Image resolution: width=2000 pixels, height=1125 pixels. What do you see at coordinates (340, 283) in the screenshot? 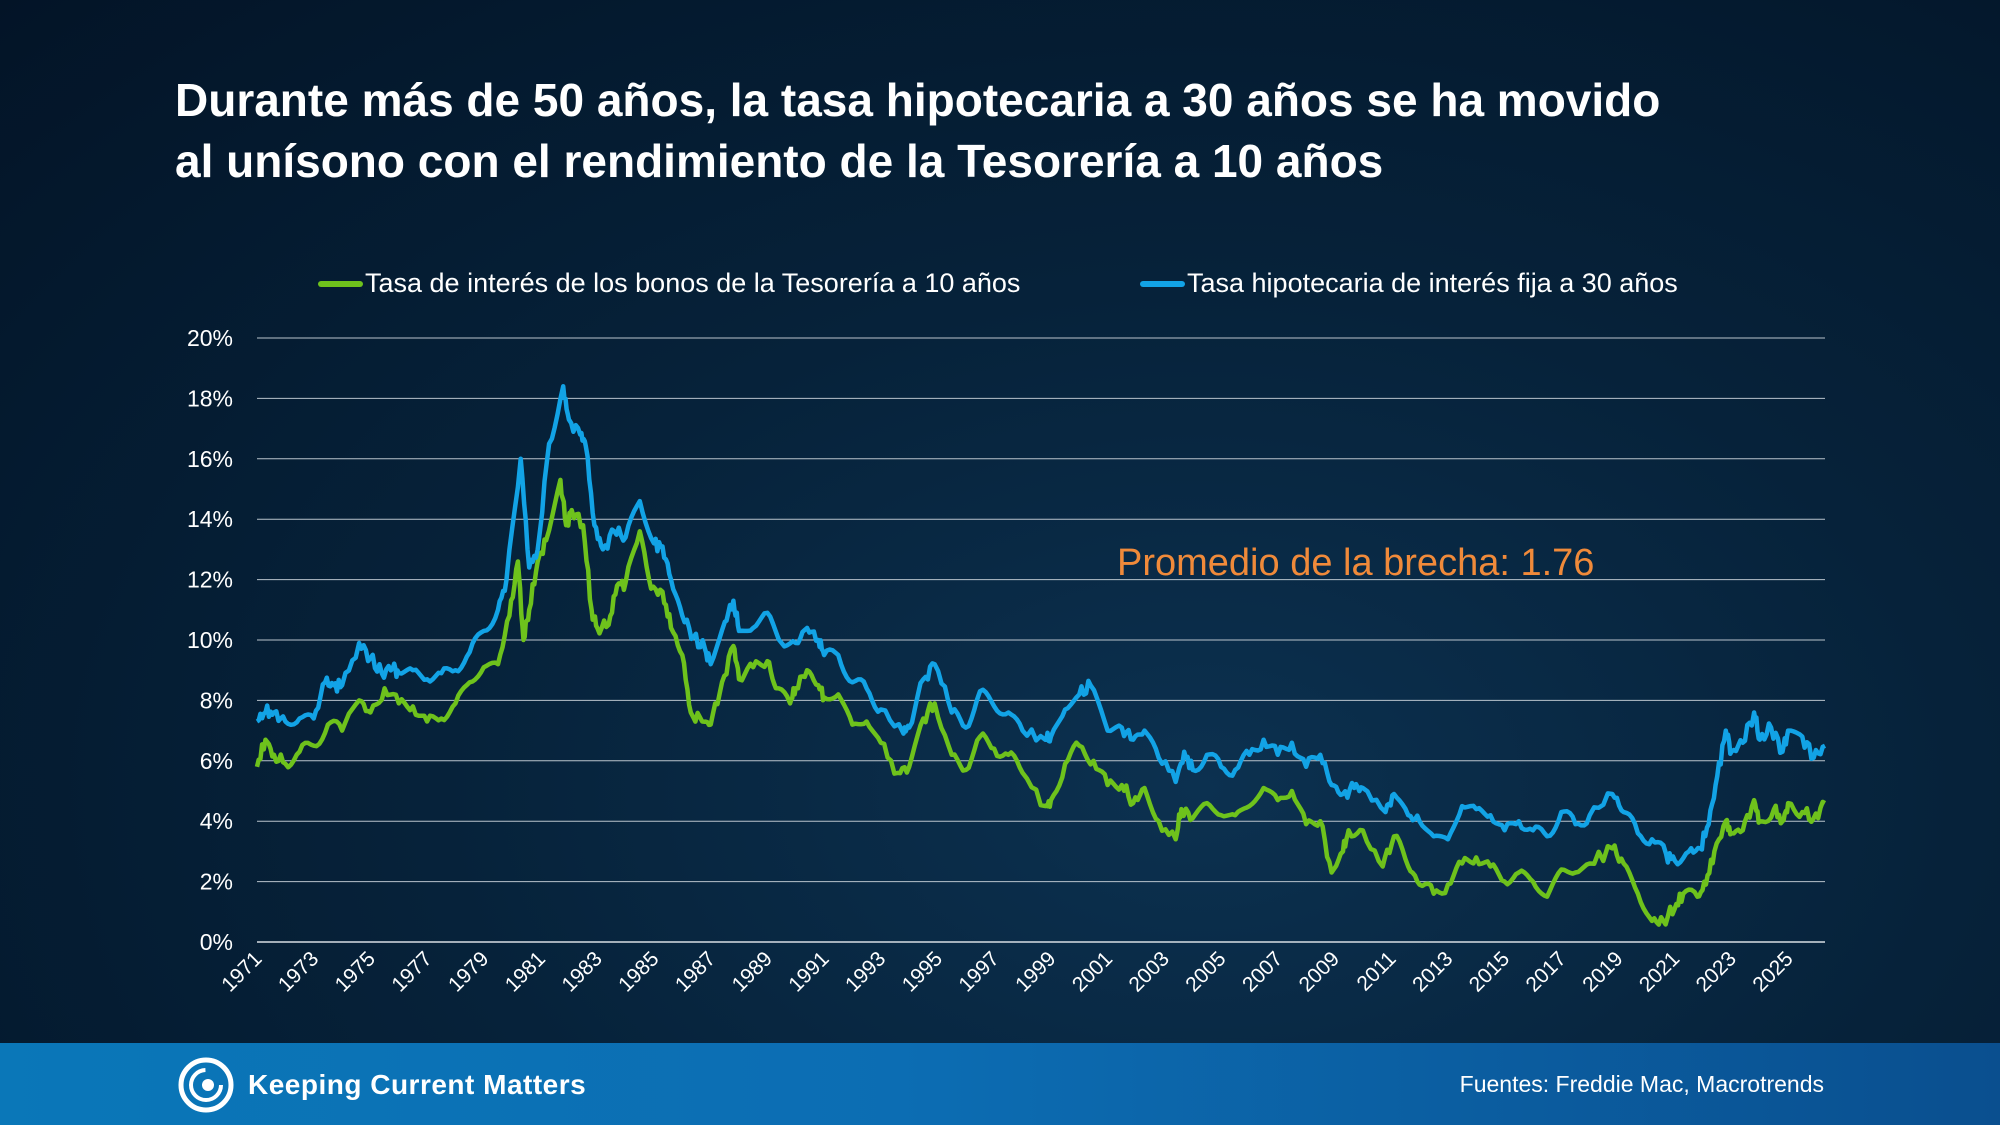
I see `legend-swatch-treasury` at bounding box center [340, 283].